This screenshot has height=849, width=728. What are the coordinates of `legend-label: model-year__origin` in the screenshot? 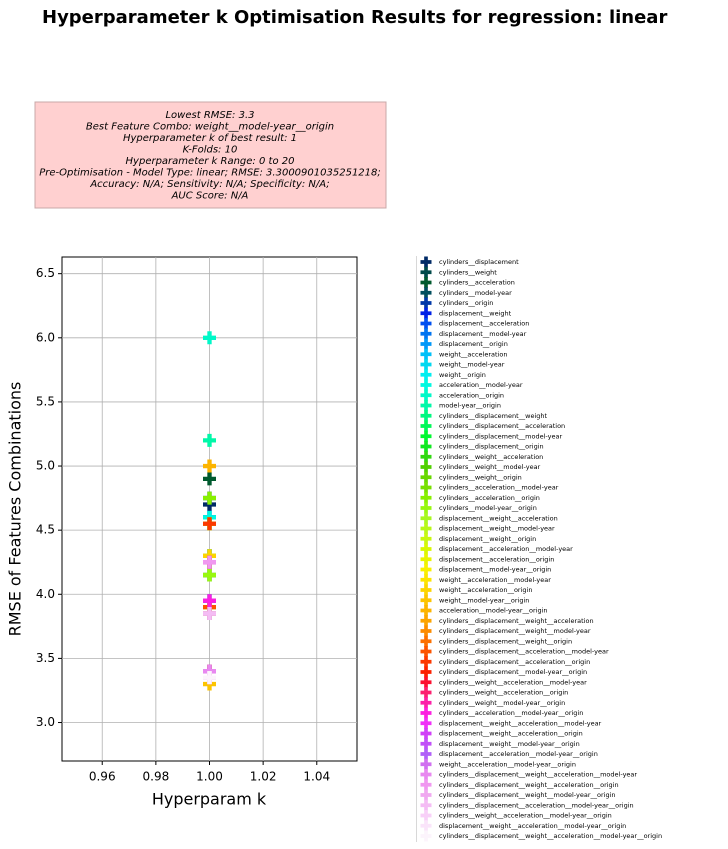 It's located at (470, 406).